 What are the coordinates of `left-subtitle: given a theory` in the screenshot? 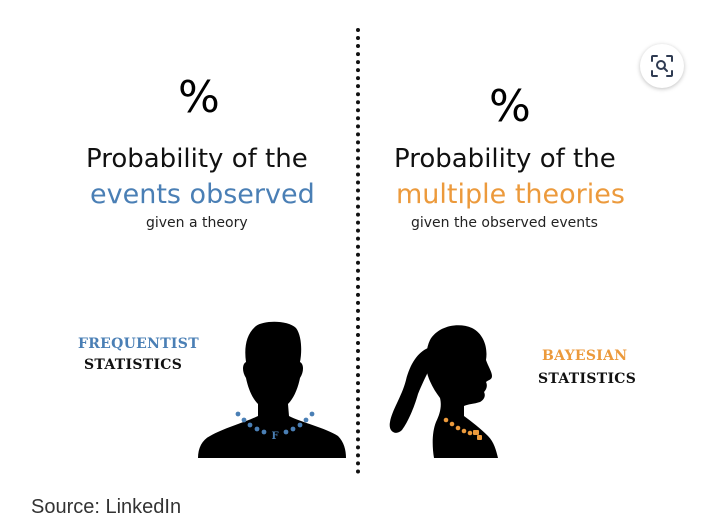 It's located at (197, 223).